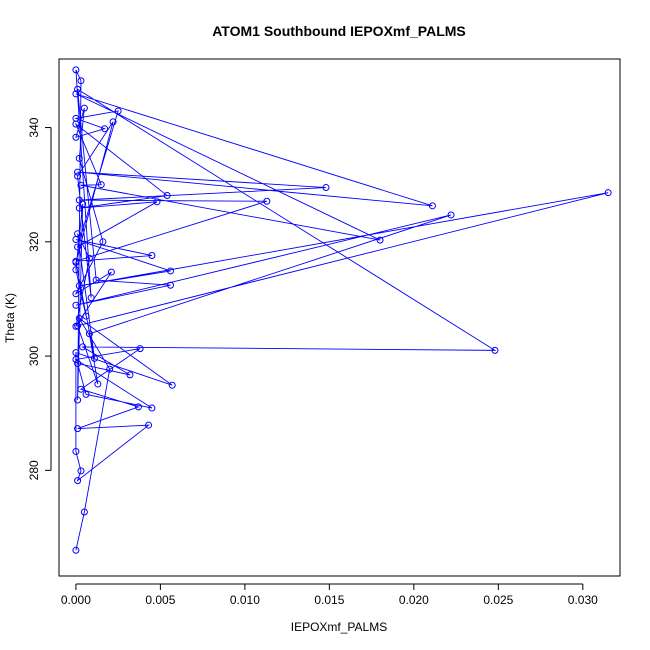 The width and height of the screenshot is (650, 650). Describe the element at coordinates (76, 600) in the screenshot. I see `x-tick-label: 0.000` at that location.